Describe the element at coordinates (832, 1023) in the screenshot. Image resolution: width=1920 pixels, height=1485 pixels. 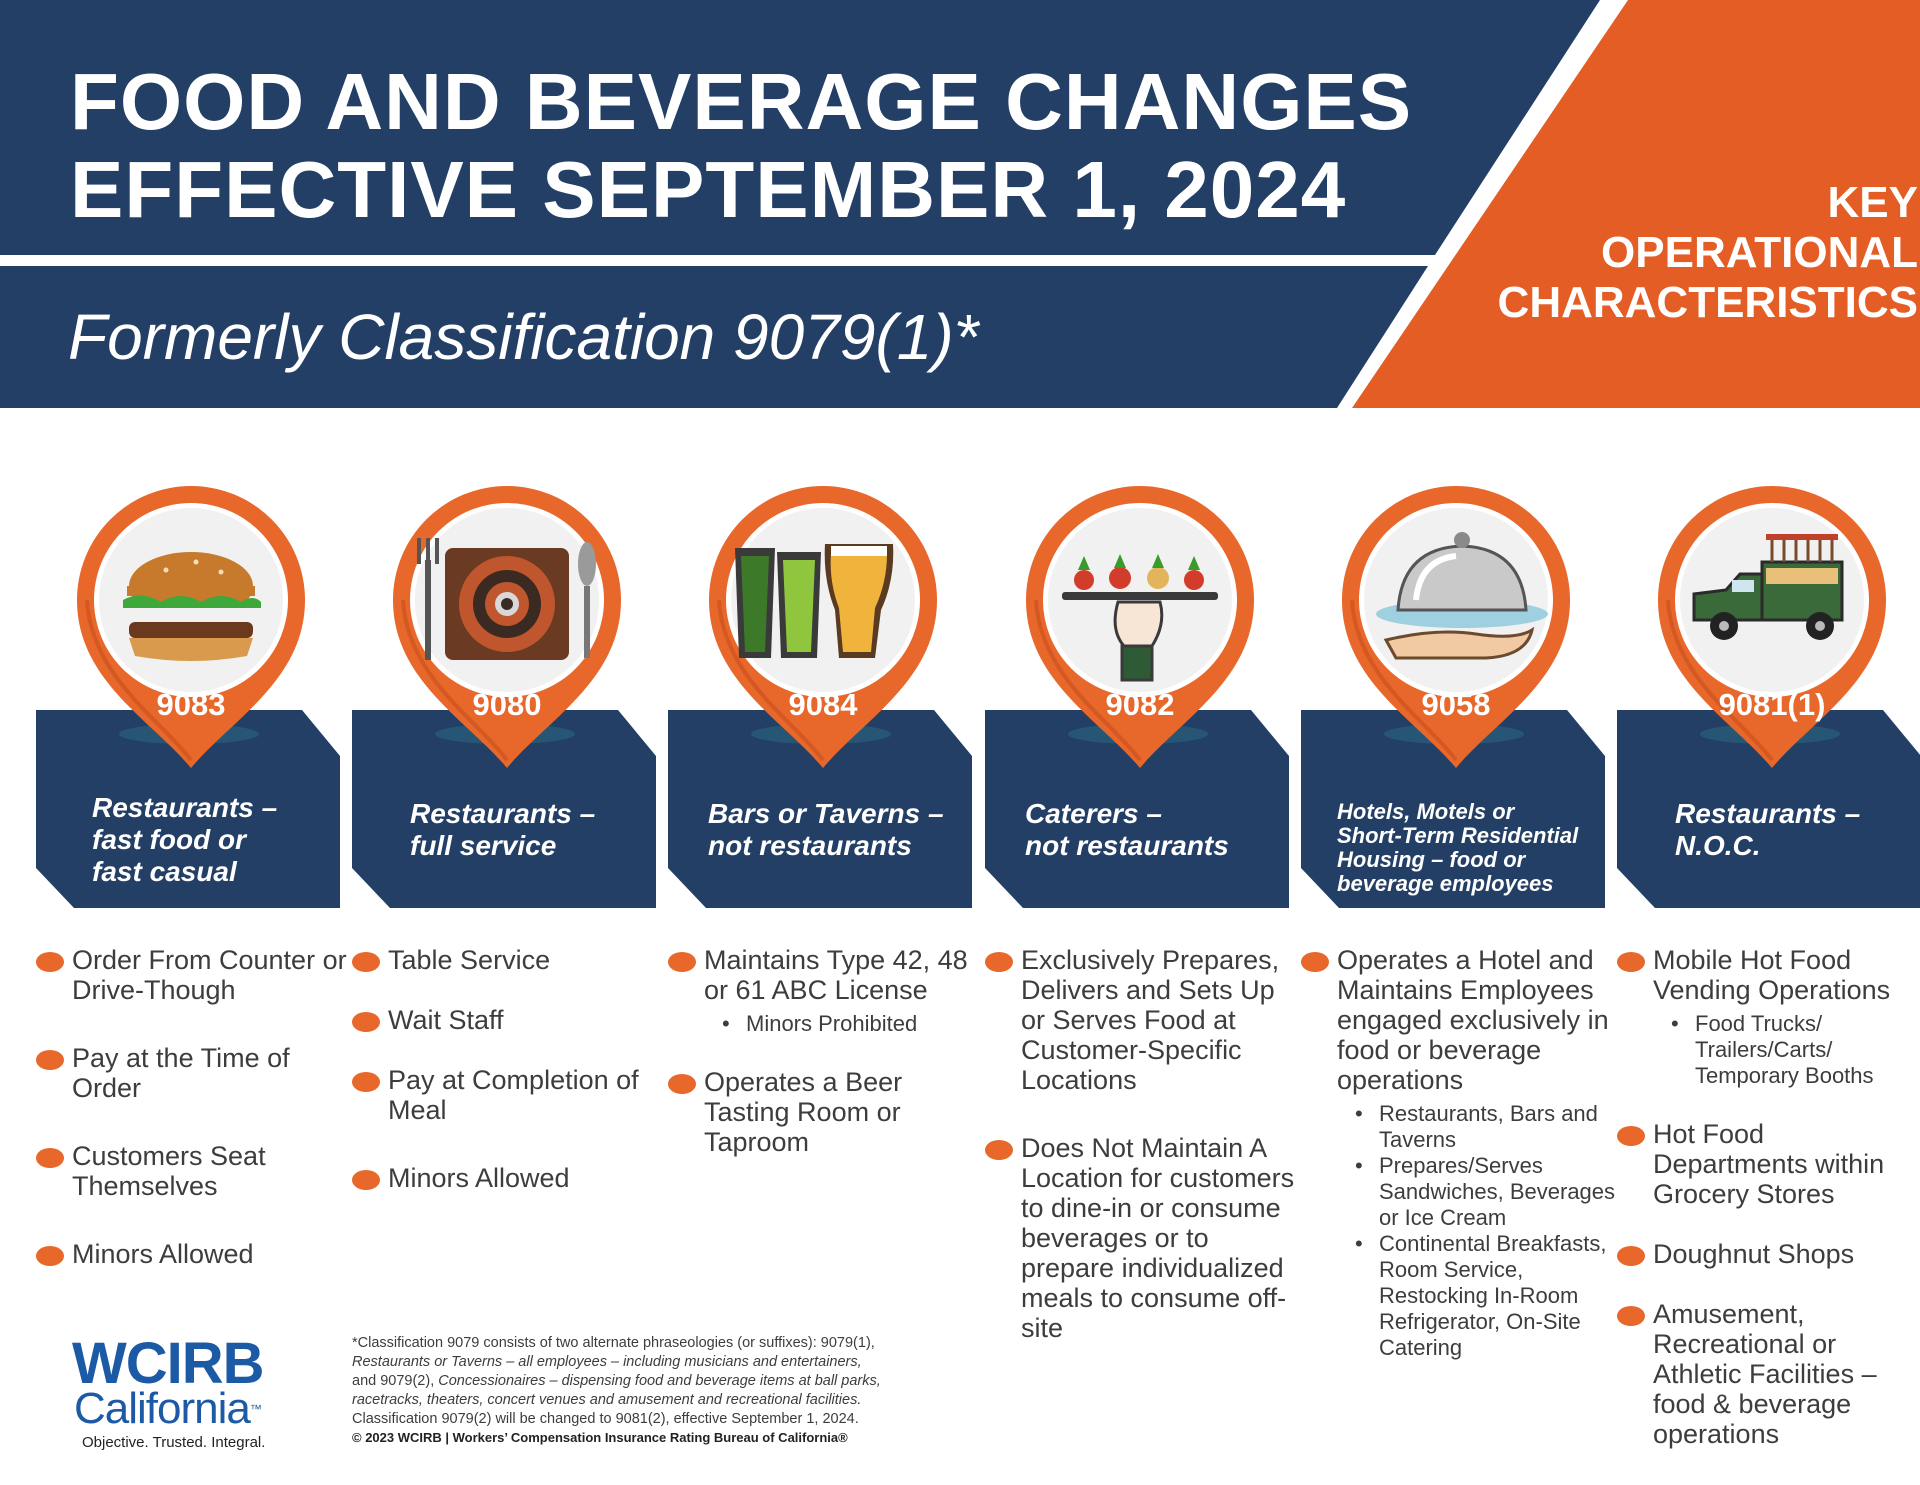
I see `sub-list-item-text: Minors Prohibited` at that location.